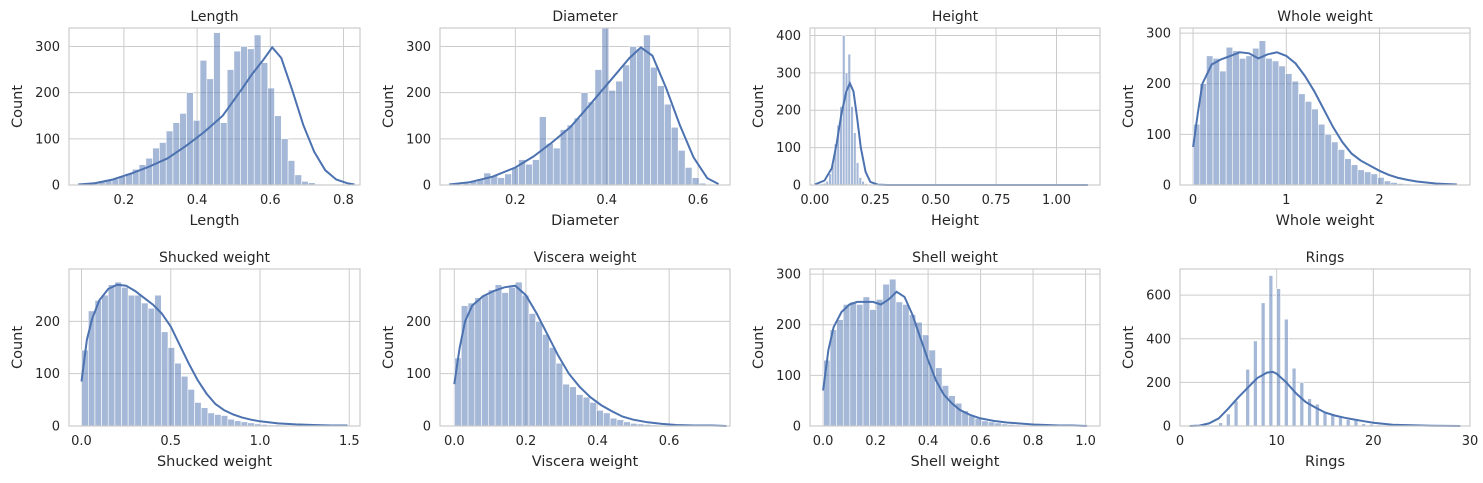 This screenshot has height=483, width=1483. I want to click on chart-panel-1: 0.2 0.4 0.6 0.8 0 100 200 300 Length Length Count, so click(185, 119).